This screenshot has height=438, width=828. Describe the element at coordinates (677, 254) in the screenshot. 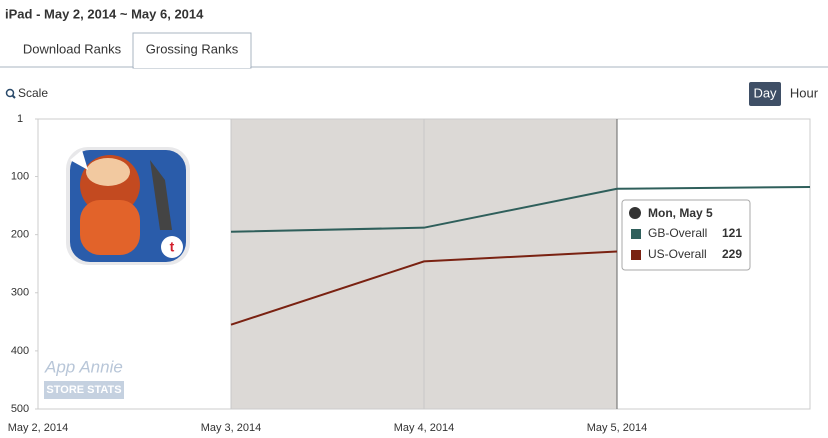

I see `legend-label: US-Overall` at that location.